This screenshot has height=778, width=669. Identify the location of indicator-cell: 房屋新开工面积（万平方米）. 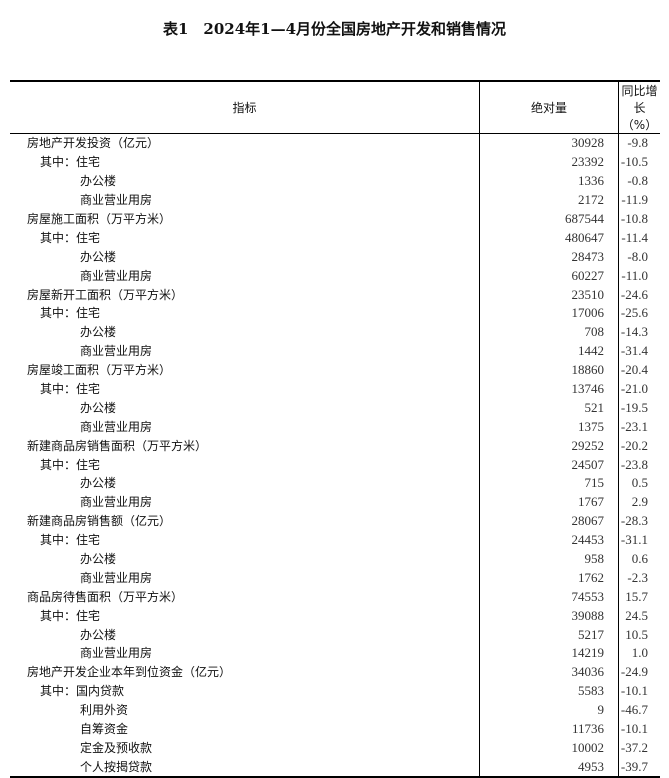
(105, 294).